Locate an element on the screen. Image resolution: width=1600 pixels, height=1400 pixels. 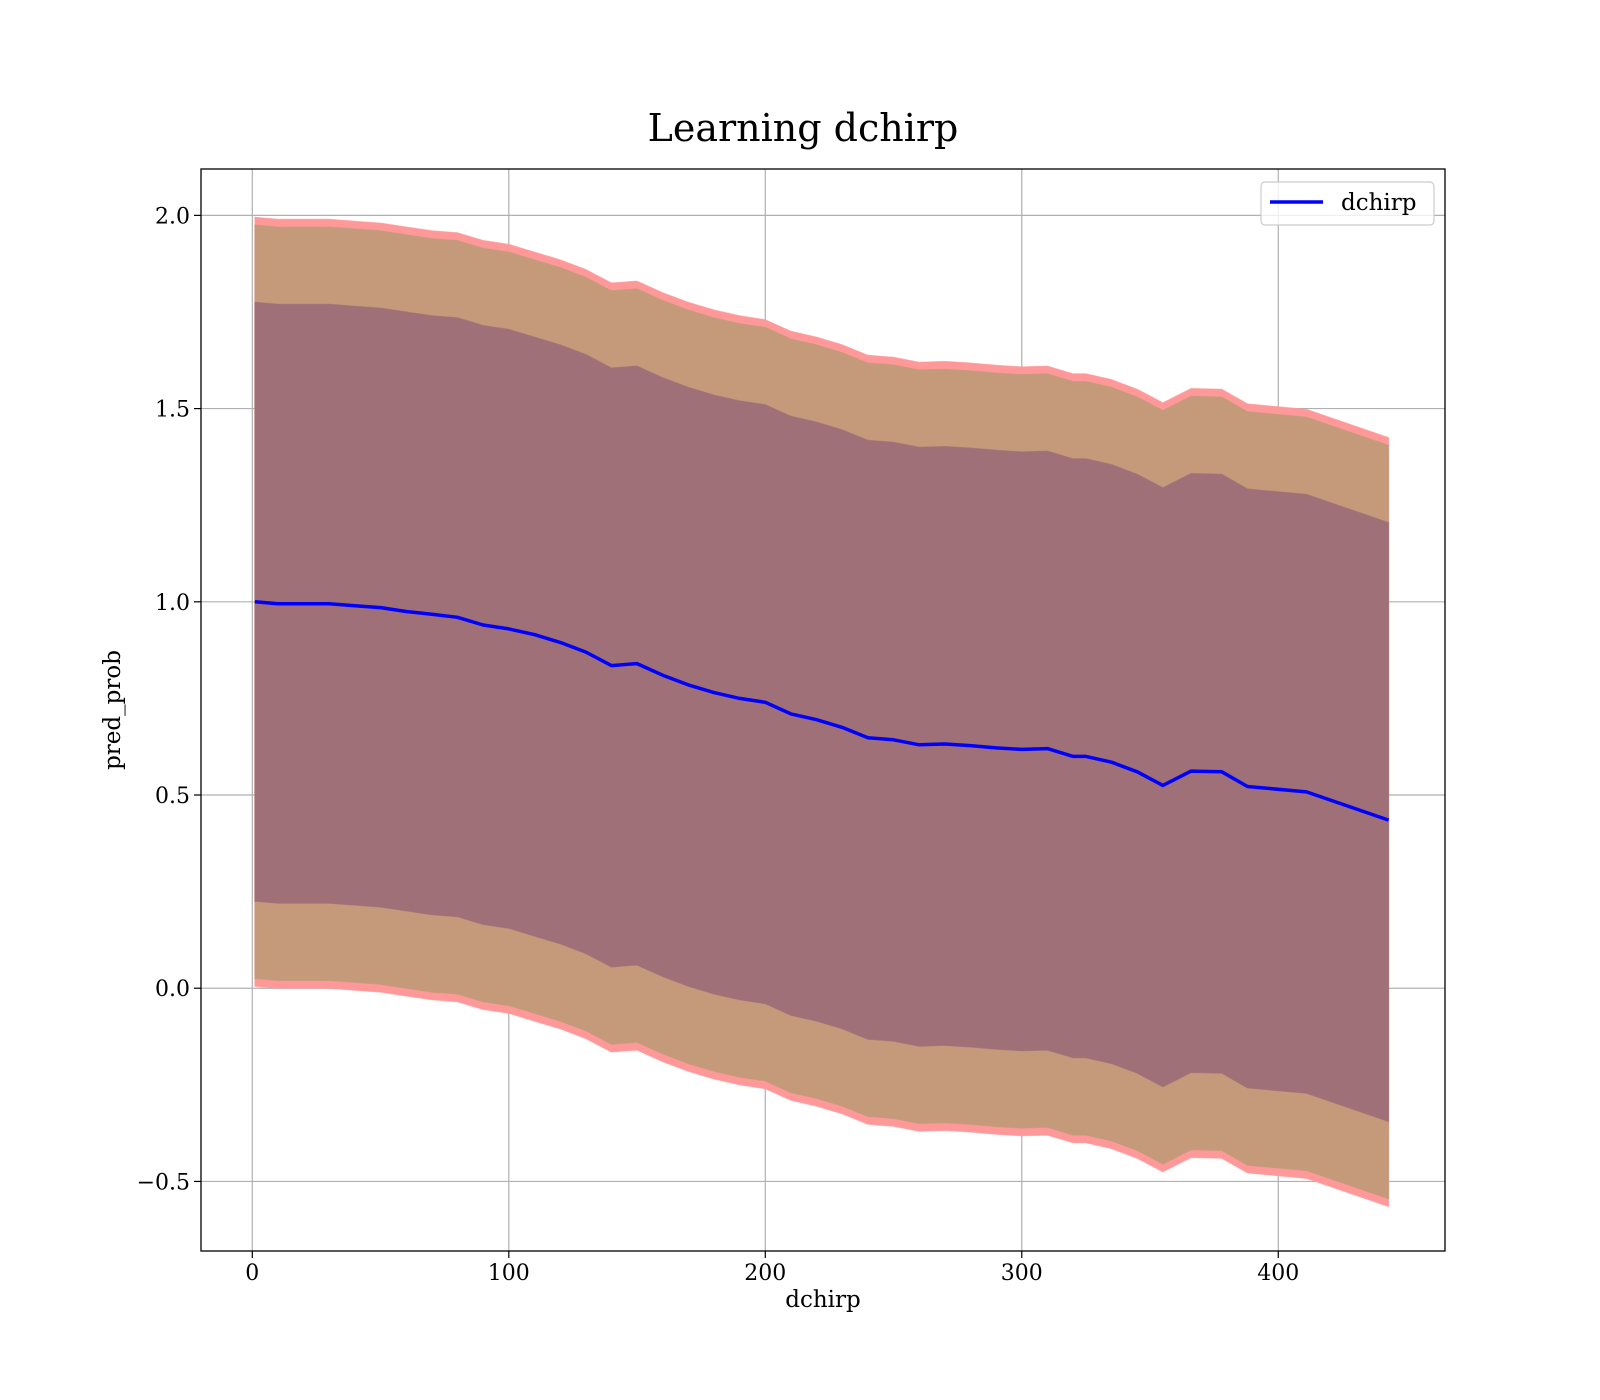
y-tick-label: 1.0 is located at coordinates (172, 603).